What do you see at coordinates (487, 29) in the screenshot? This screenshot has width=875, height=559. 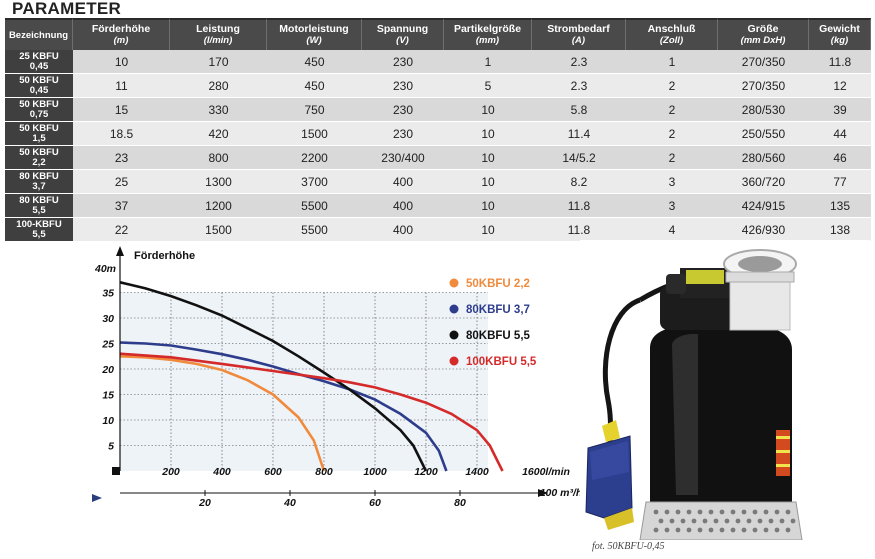 I see `column-header-label: Partikelgröße` at bounding box center [487, 29].